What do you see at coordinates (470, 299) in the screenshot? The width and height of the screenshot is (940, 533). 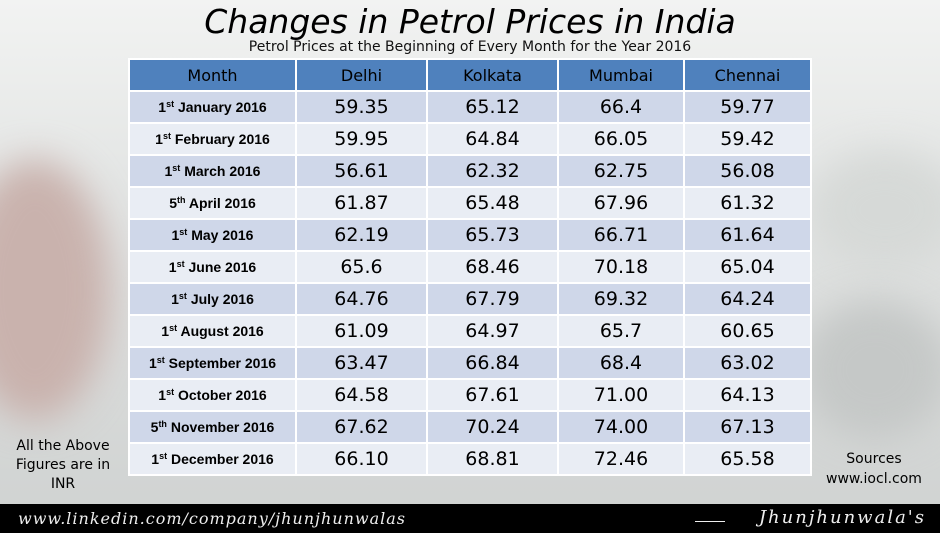 I see `table-row: 1st July 2016 64.76 67.79 69.32 64.24` at bounding box center [470, 299].